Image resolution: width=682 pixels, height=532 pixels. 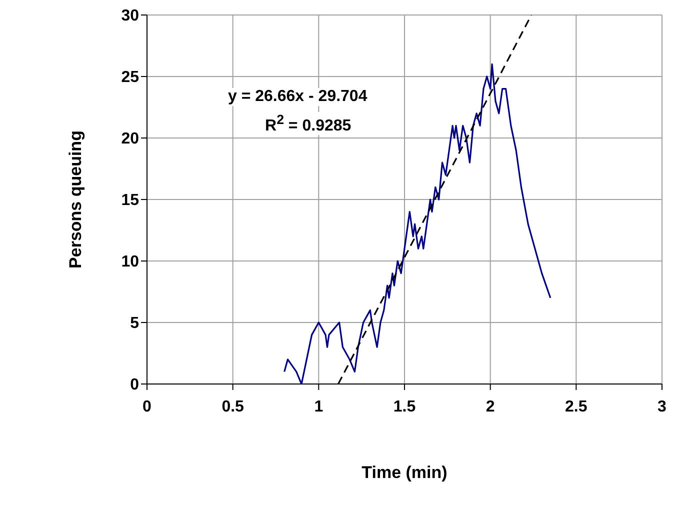 I want to click on x-tick-label: 2, so click(x=490, y=407).